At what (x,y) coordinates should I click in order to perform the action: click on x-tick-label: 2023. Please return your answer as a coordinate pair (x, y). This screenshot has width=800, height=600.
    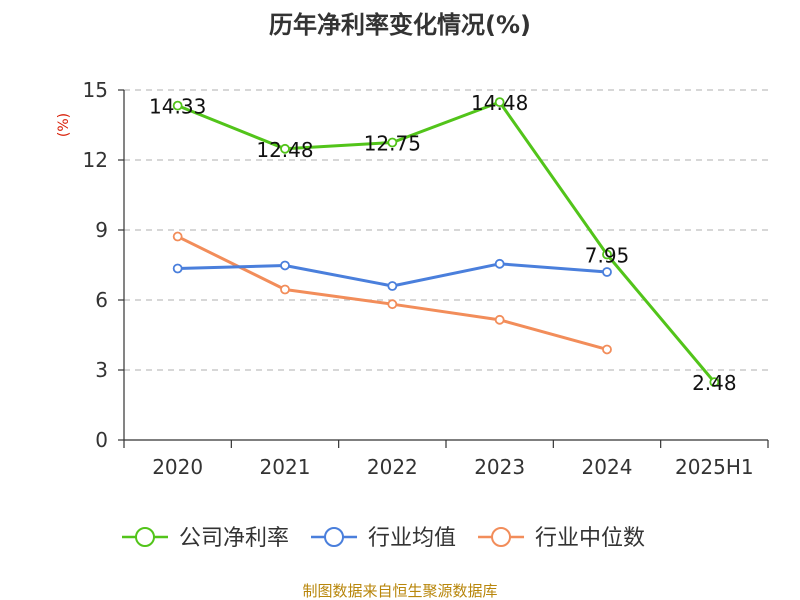
    Looking at the image, I should click on (499, 467).